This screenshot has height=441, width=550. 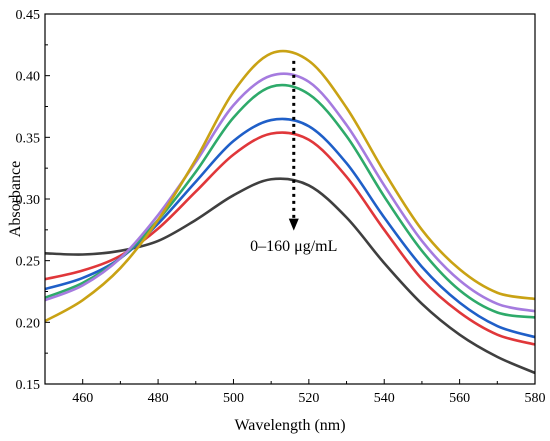 I want to click on x-tick-label: 460, so click(x=82, y=398).